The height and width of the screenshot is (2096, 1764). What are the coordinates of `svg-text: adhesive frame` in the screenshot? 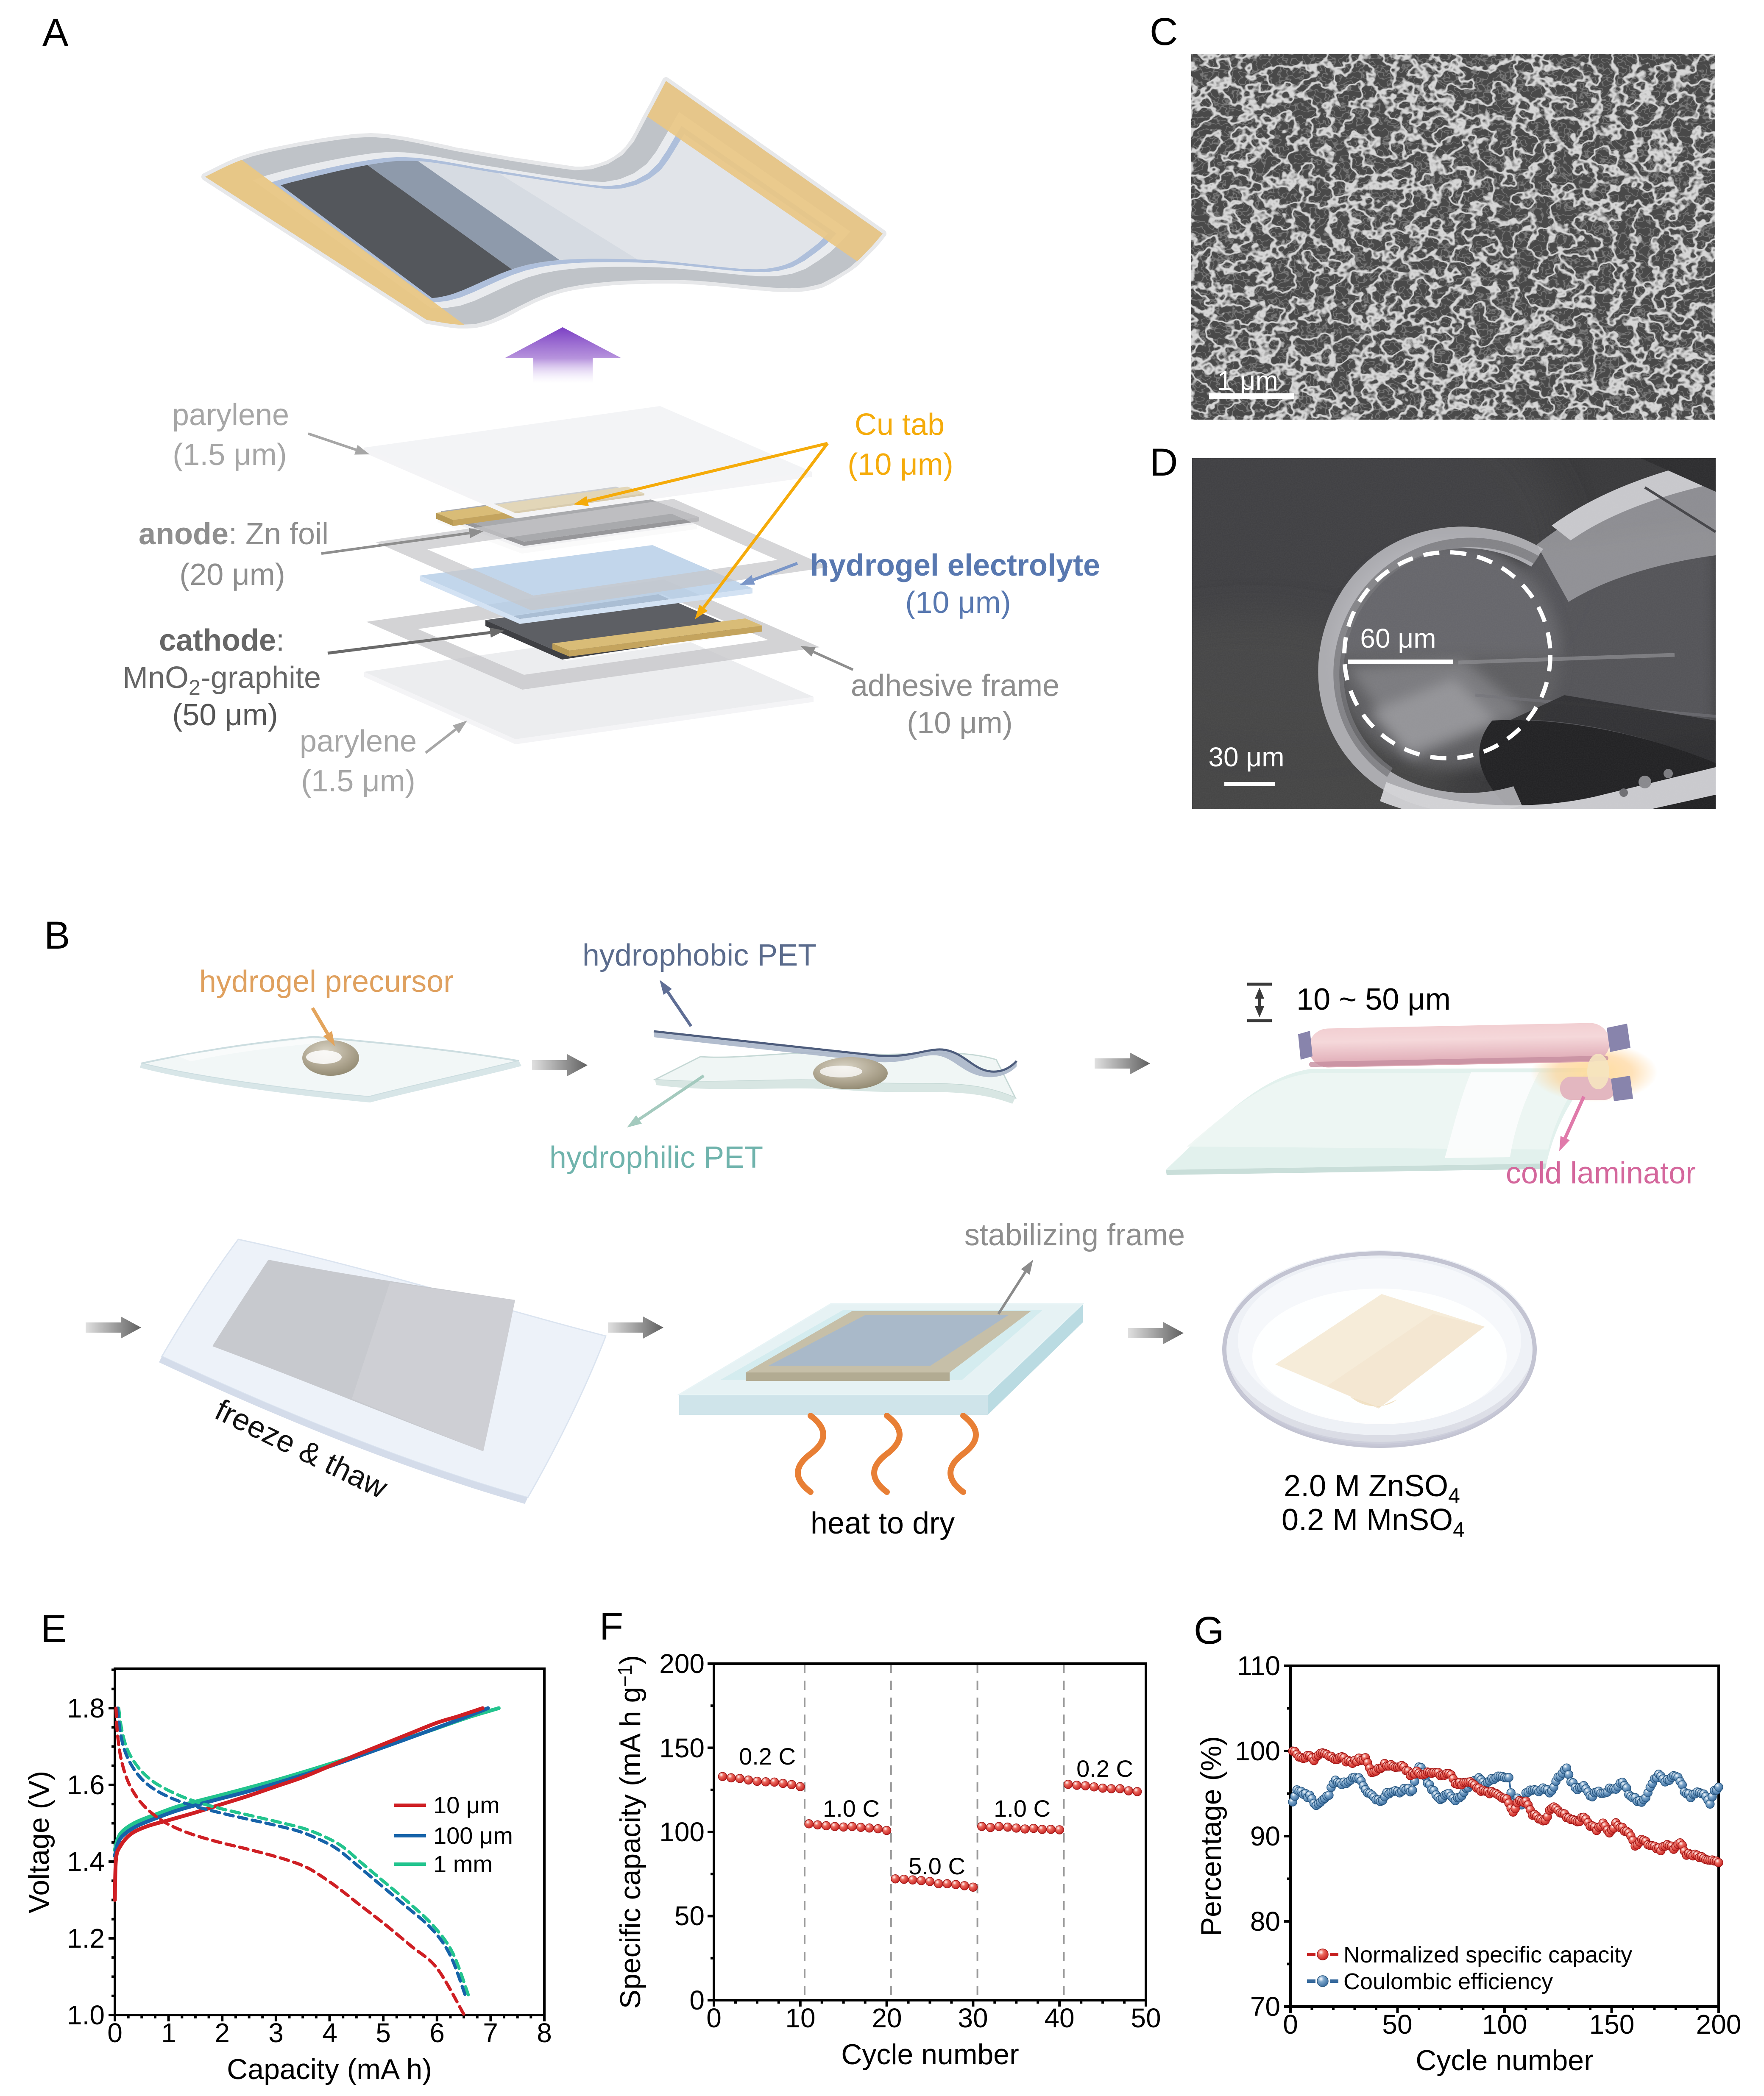 It's located at (955, 686).